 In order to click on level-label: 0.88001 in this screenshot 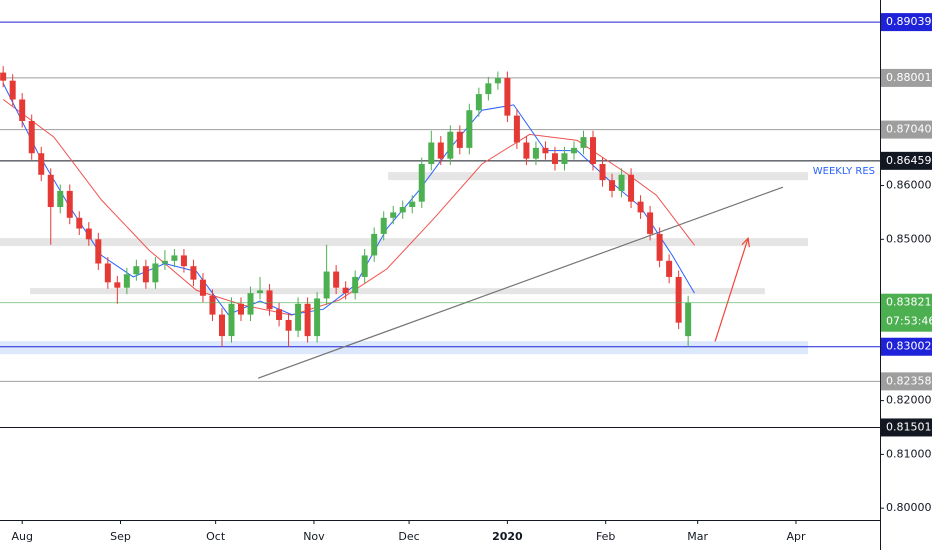, I will do `click(909, 77)`.